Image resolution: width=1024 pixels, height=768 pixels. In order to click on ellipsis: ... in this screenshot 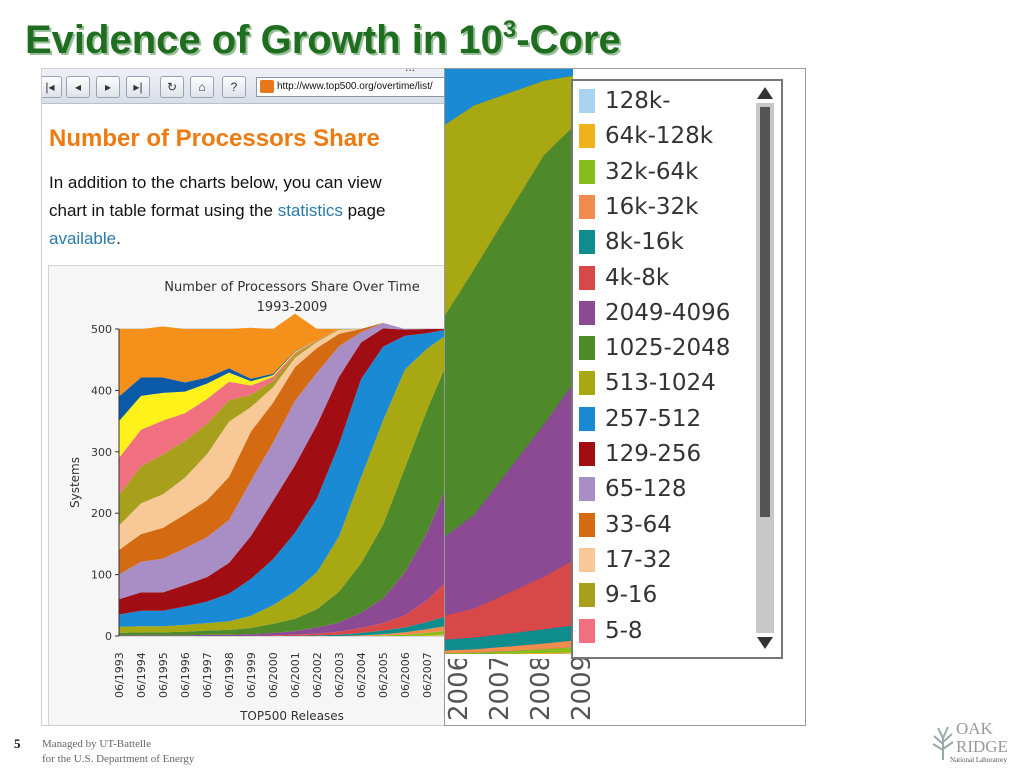, I will do `click(410, 67)`.